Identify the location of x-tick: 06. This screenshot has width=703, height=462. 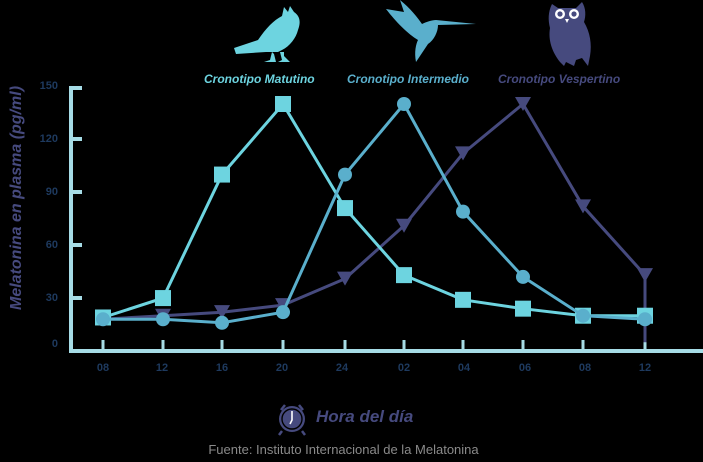
(525, 368).